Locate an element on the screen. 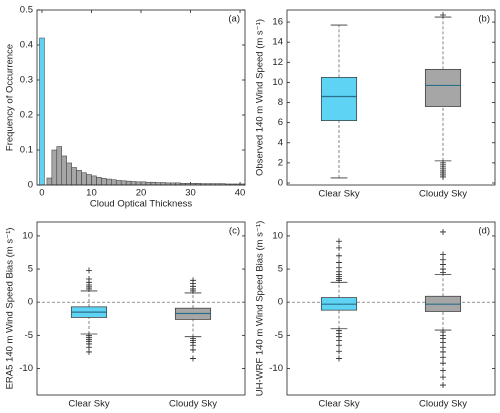  y-axis-title: UH-WRF 140 m Wind Speed Bias (m s⁻¹) is located at coordinates (260, 309).